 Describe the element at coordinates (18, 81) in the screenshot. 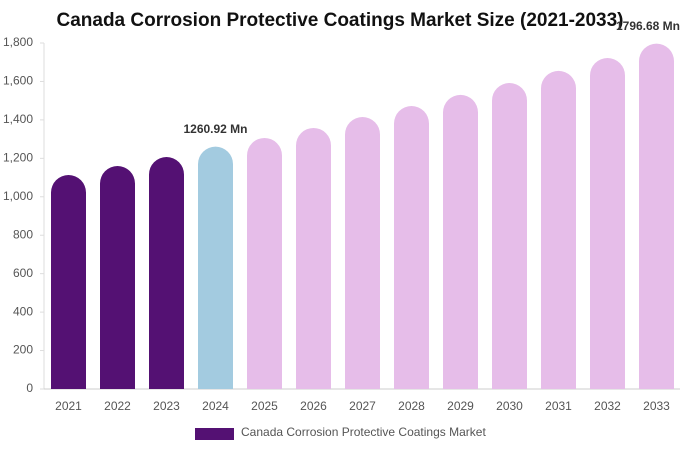

I see `y-tick-label: 1,600` at that location.